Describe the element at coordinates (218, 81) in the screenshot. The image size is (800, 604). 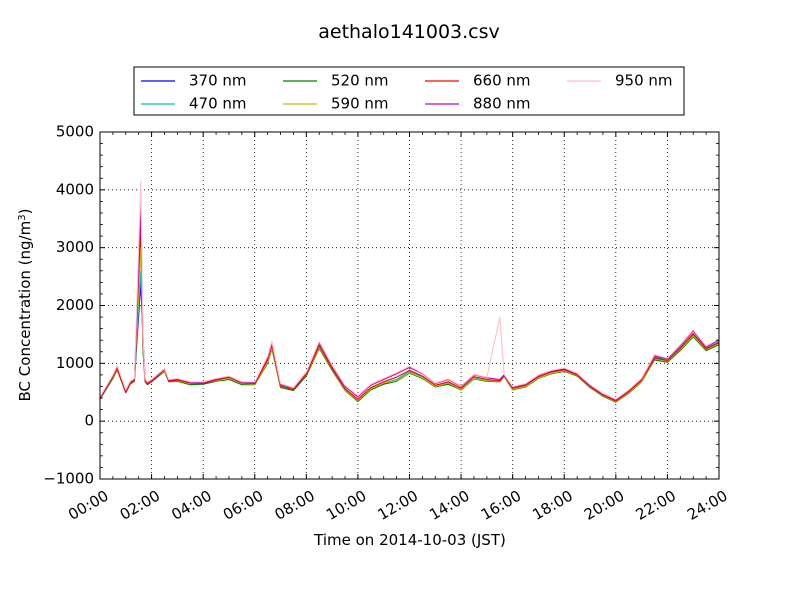
I see `legend-label: 370 nm` at that location.